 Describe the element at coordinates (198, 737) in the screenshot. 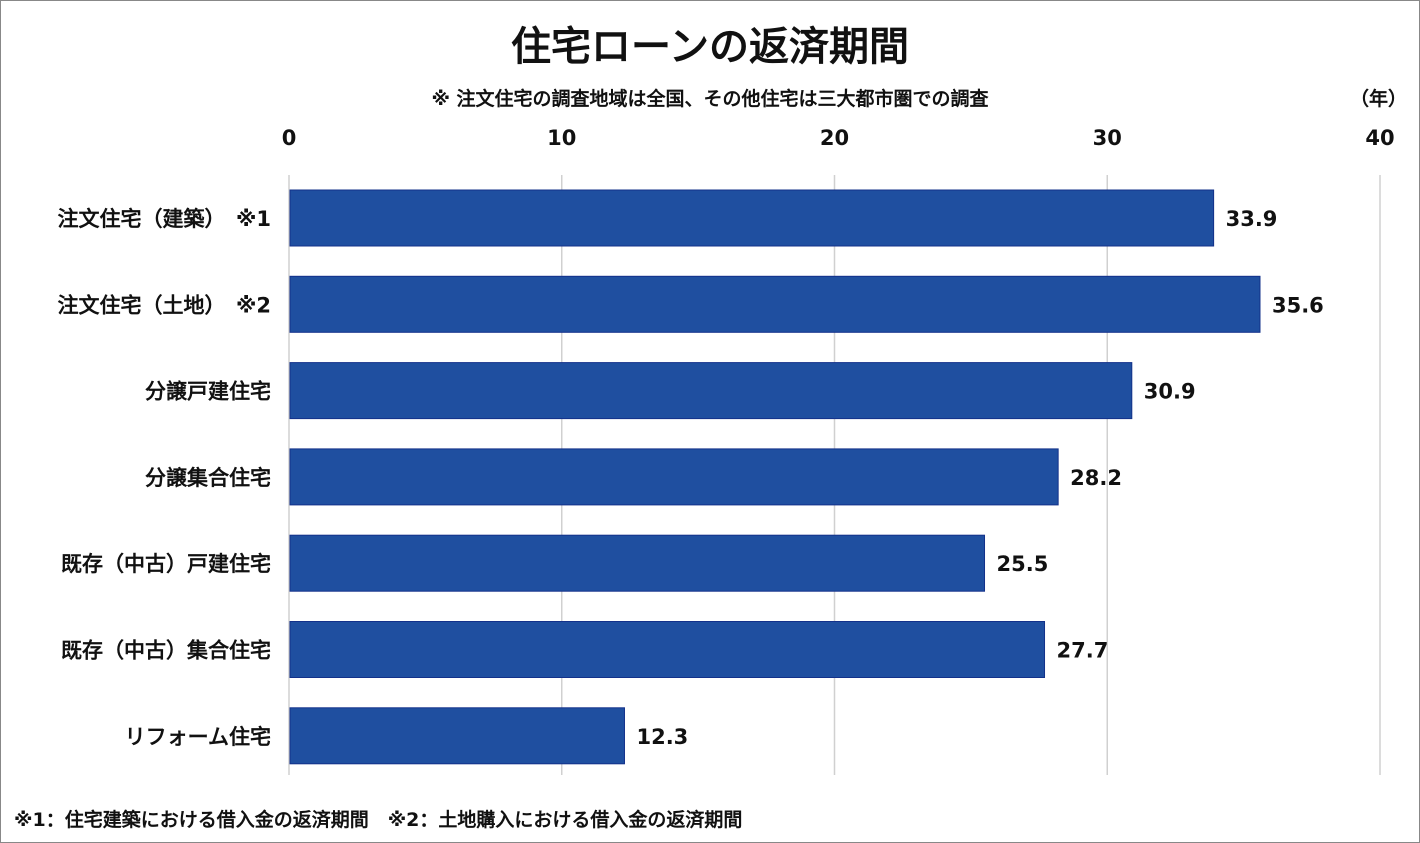

I see `category-label: リフォーム住宅` at that location.